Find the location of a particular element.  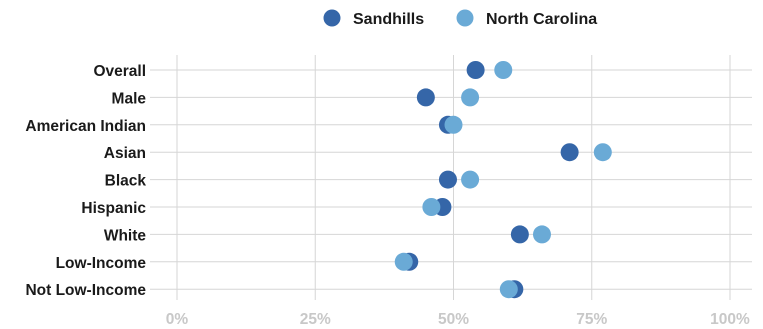

category-label: Asian is located at coordinates (125, 153).